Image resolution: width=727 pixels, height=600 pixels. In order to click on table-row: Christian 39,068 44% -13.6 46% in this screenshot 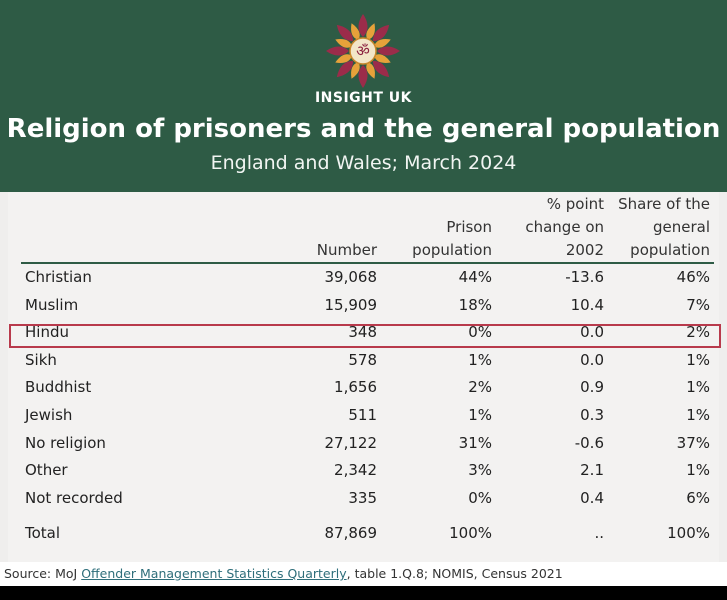, I will do `click(367, 277)`.